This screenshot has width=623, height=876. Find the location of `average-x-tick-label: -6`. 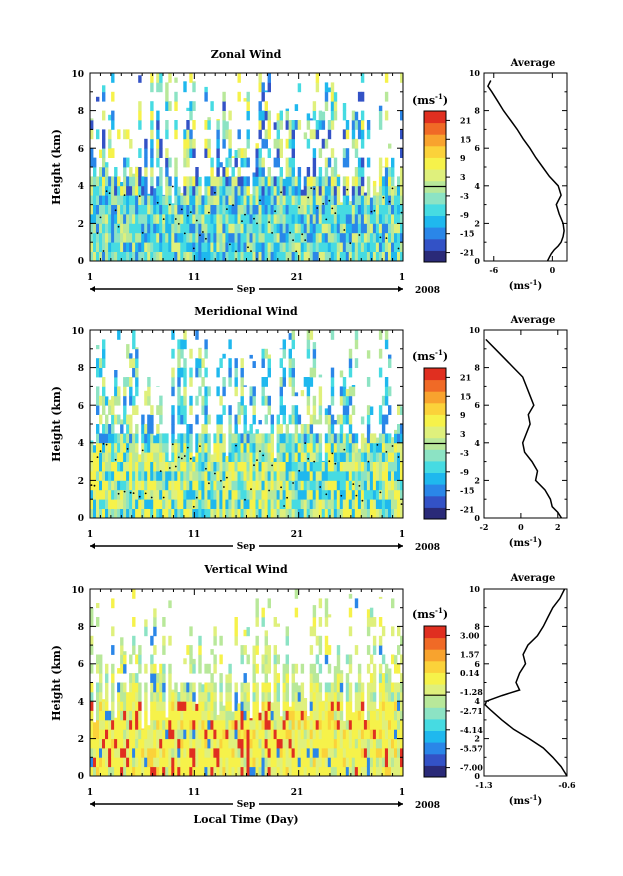

average-x-tick-label: -6 is located at coordinates (493, 270).